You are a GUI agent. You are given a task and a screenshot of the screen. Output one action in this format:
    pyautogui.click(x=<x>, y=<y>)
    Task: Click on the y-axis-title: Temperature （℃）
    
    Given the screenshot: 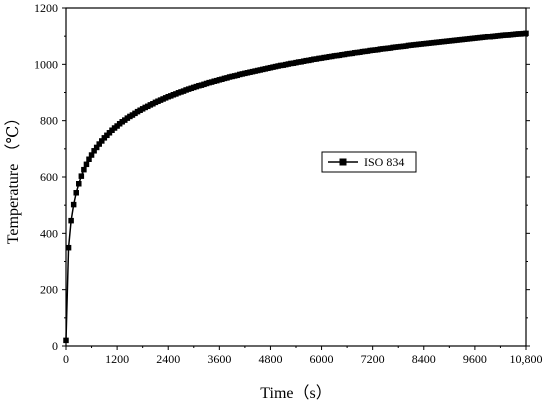 What is the action you would take?
    pyautogui.click(x=13, y=177)
    